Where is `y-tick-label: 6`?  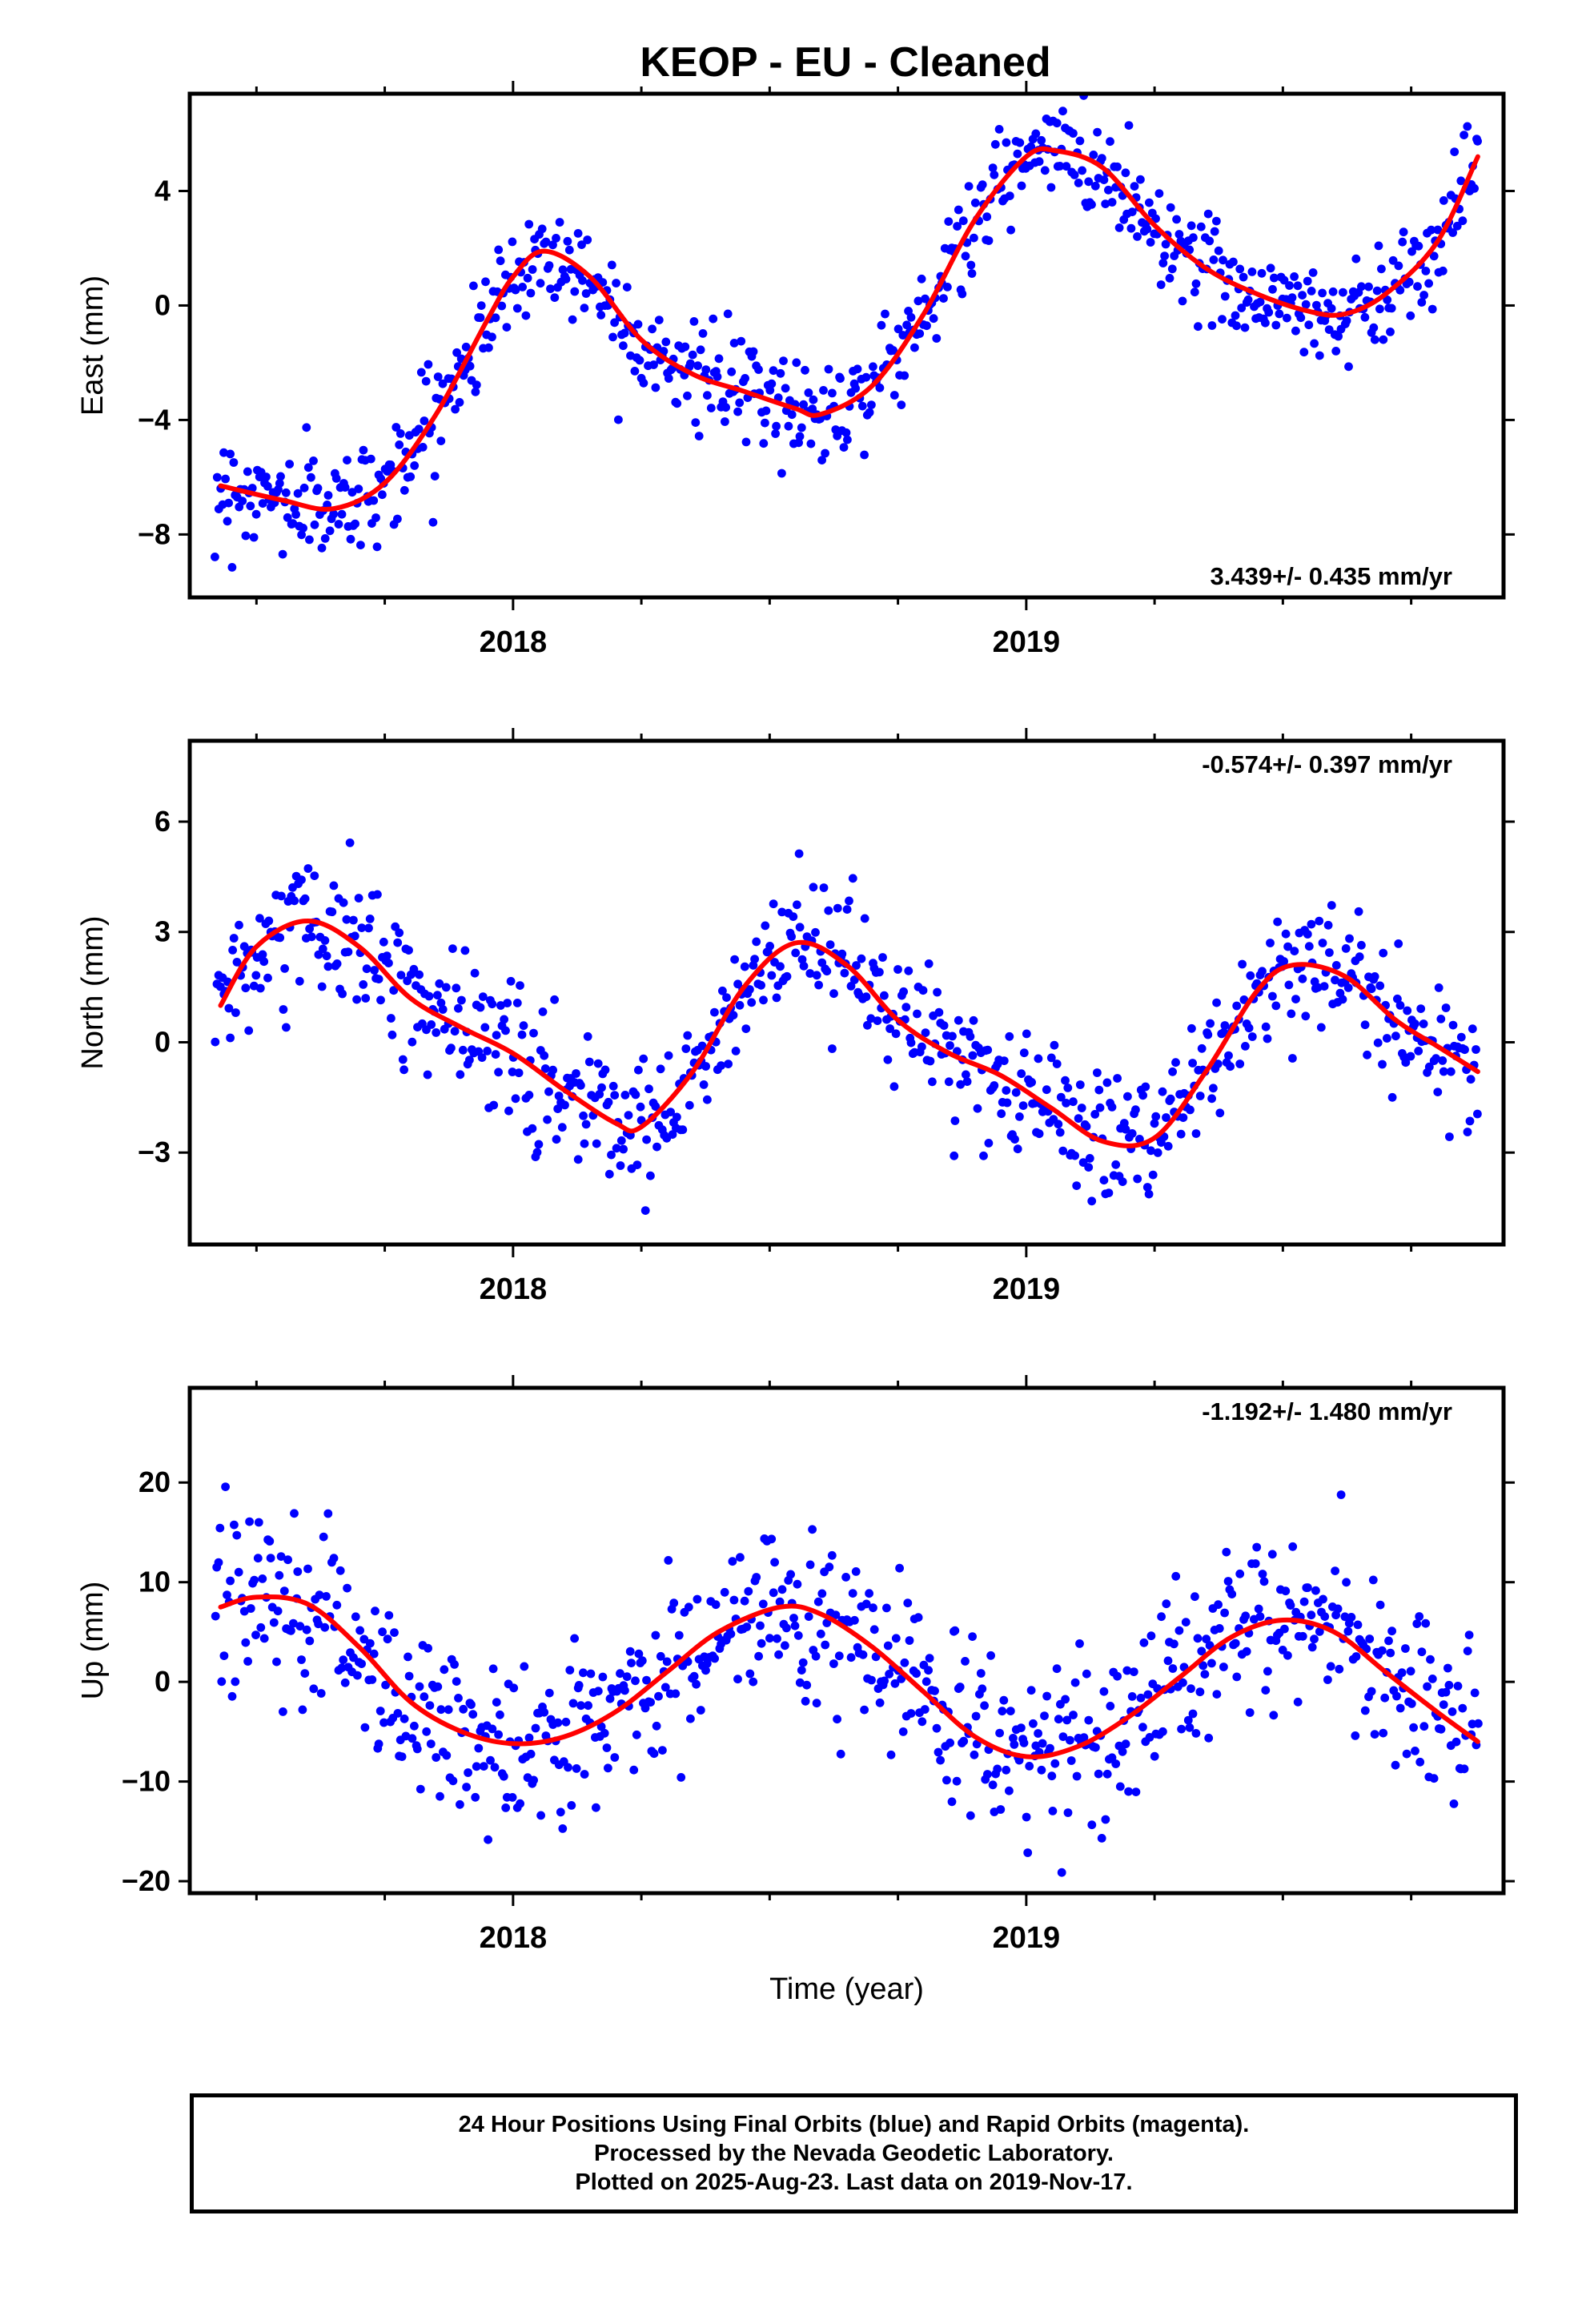
y-tick-label: 6 is located at coordinates (163, 821).